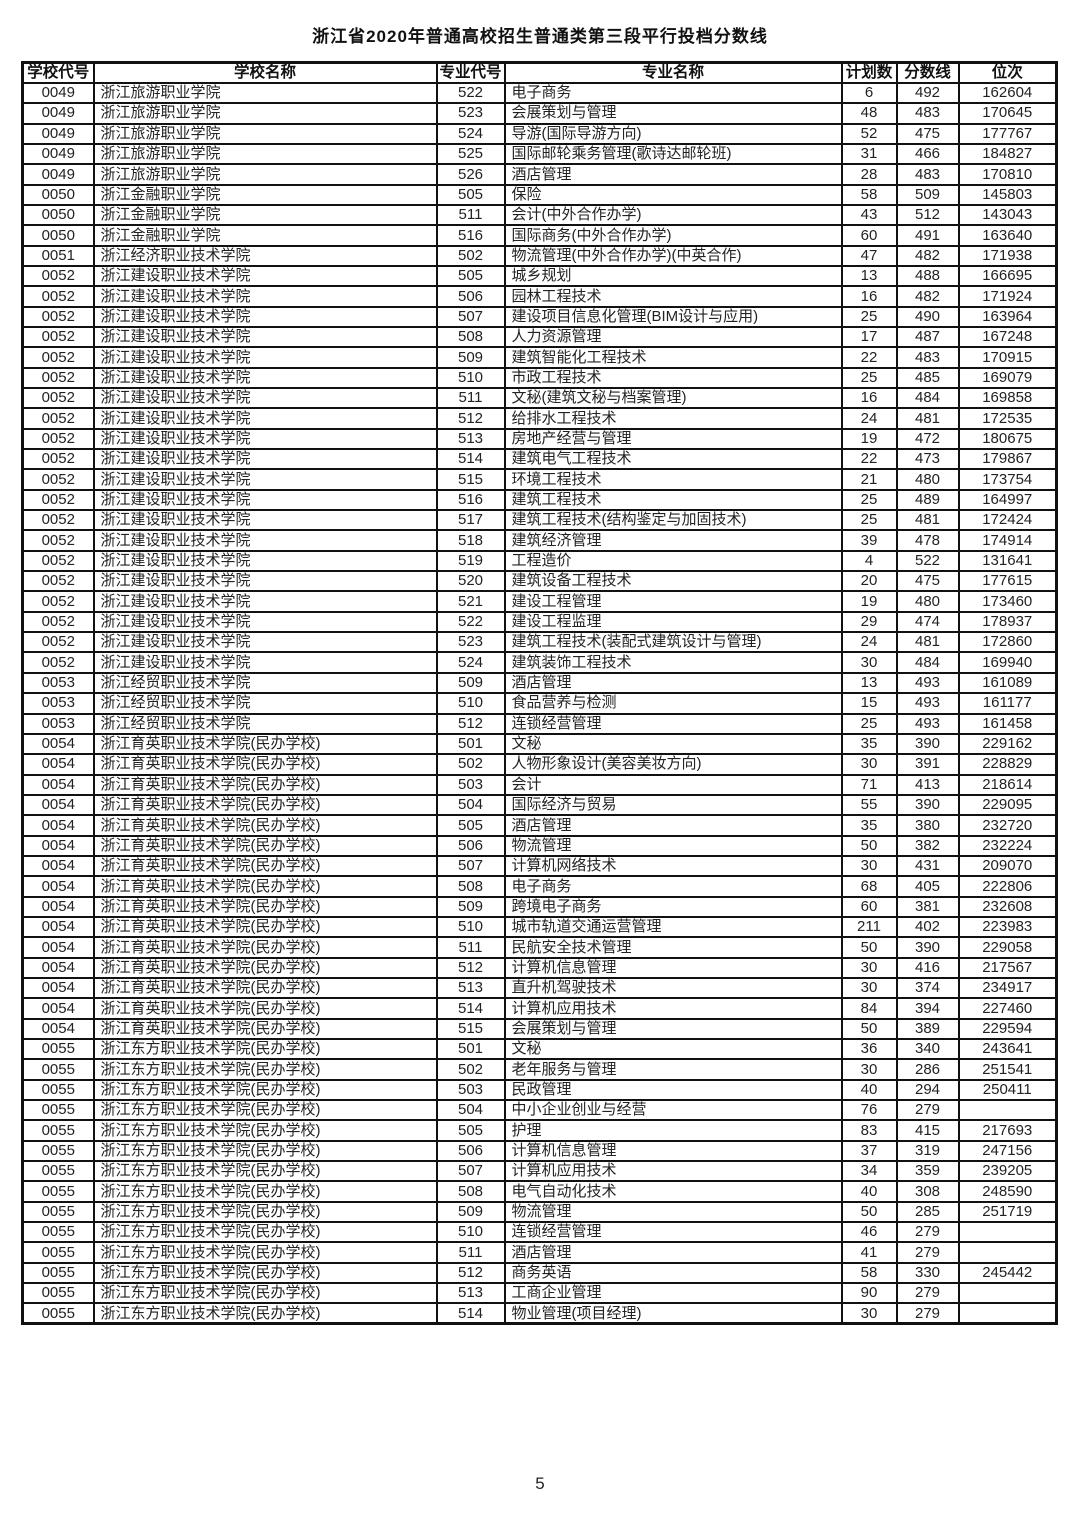 The image size is (1080, 1527). I want to click on cell-plan-count: 40, so click(869, 1191).